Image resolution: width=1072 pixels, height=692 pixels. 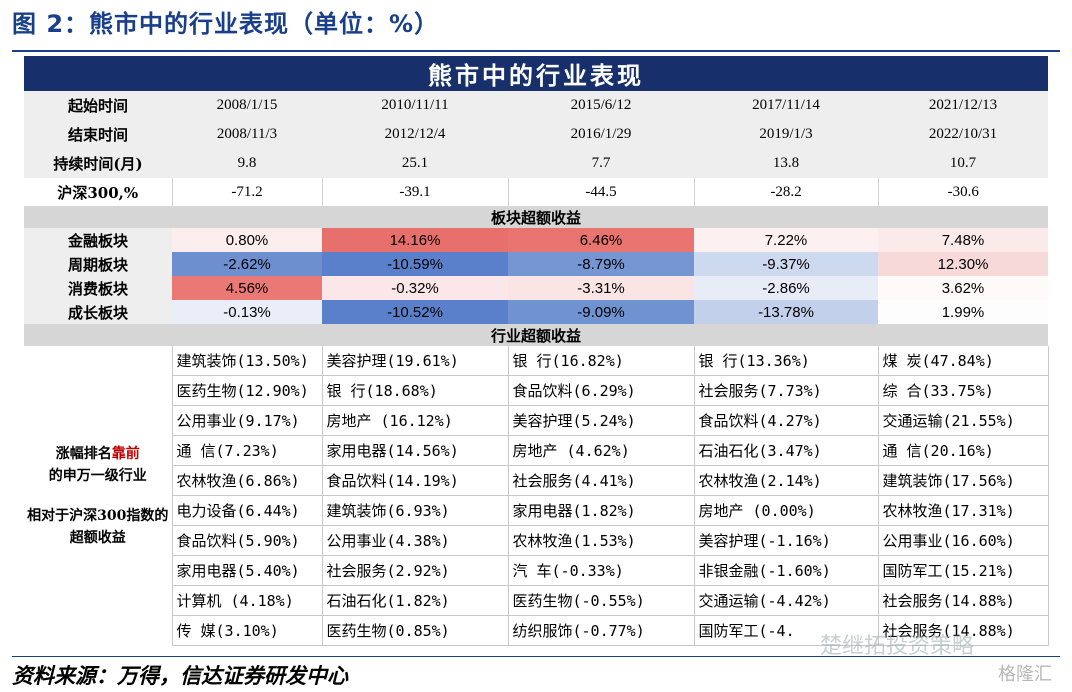 I want to click on industry-cell: 食品饮料(14.19%), so click(x=415, y=480).